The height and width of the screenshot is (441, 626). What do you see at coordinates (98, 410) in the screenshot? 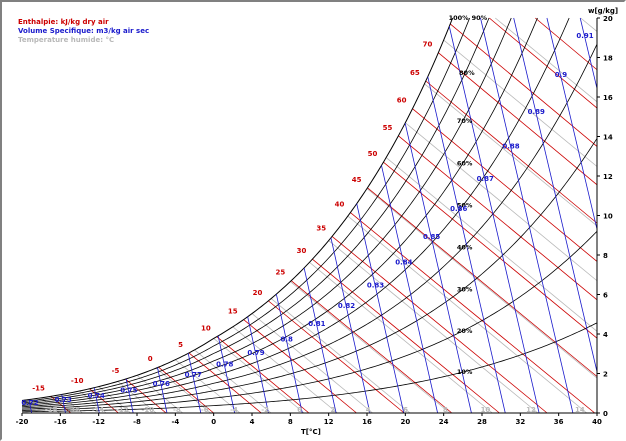
I see `wet-bulb-label: -14` at bounding box center [98, 410].